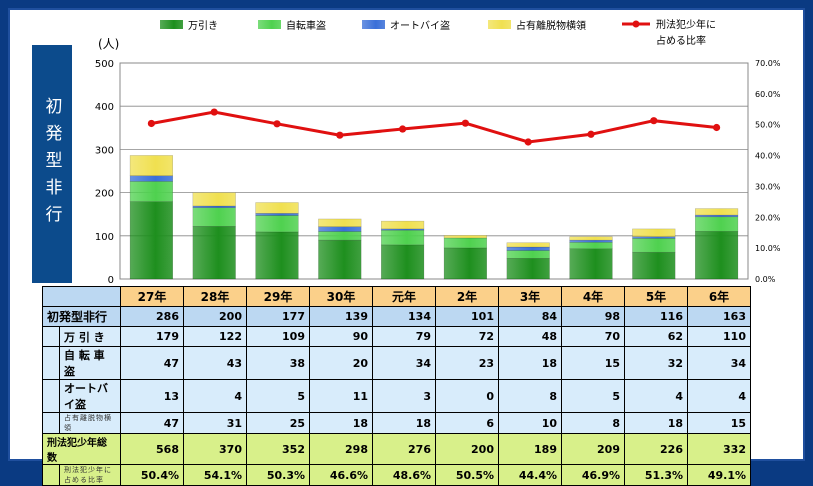 Image resolution: width=813 pixels, height=486 pixels. Describe the element at coordinates (530, 475) in the screenshot. I see `table-cell: 44.4%` at that location.